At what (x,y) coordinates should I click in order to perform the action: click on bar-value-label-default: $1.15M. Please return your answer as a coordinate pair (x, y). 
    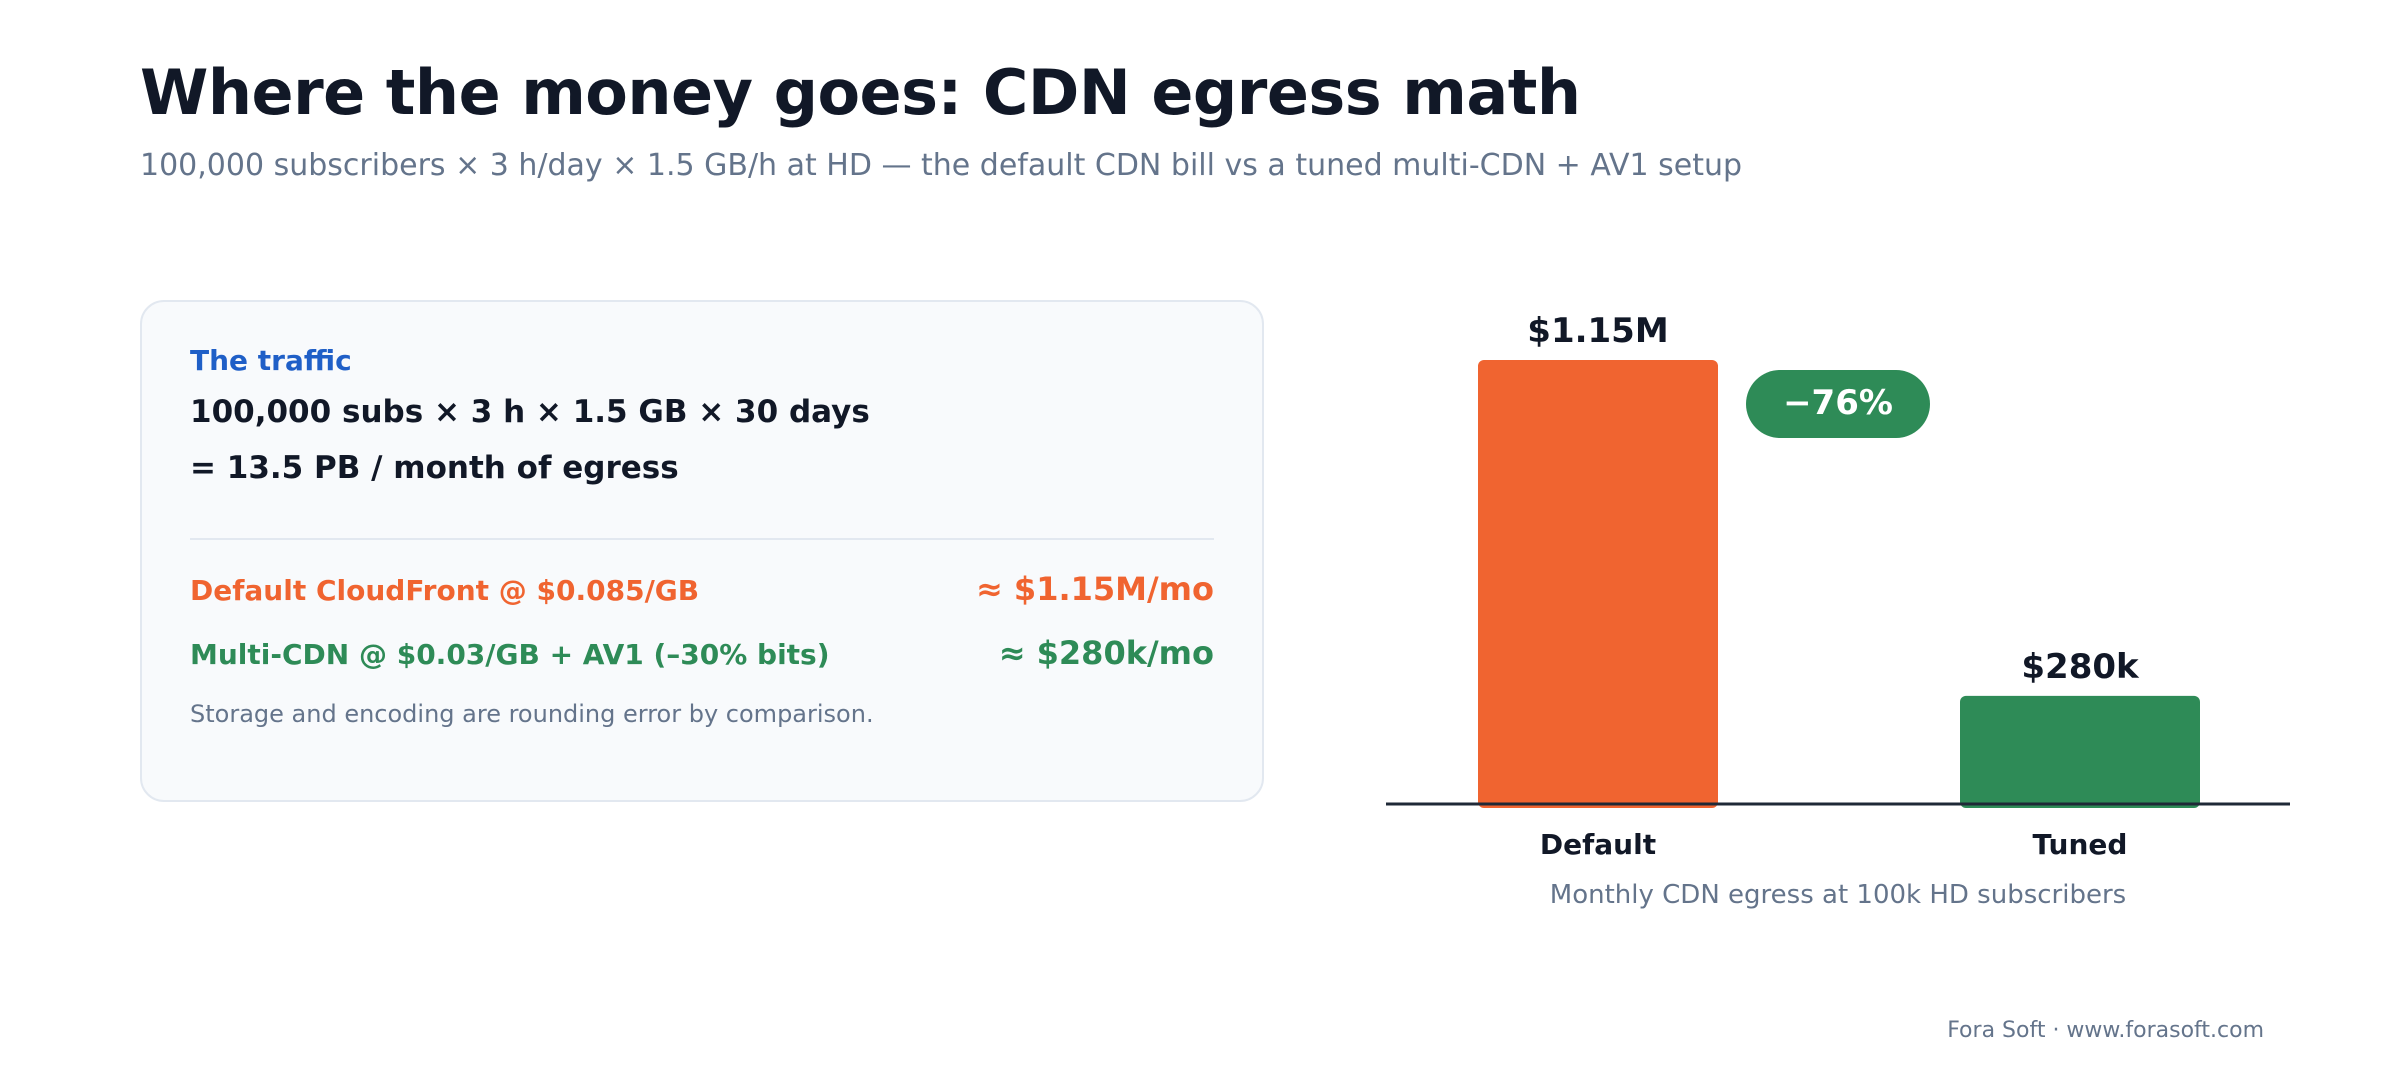
    Looking at the image, I should click on (1597, 331).